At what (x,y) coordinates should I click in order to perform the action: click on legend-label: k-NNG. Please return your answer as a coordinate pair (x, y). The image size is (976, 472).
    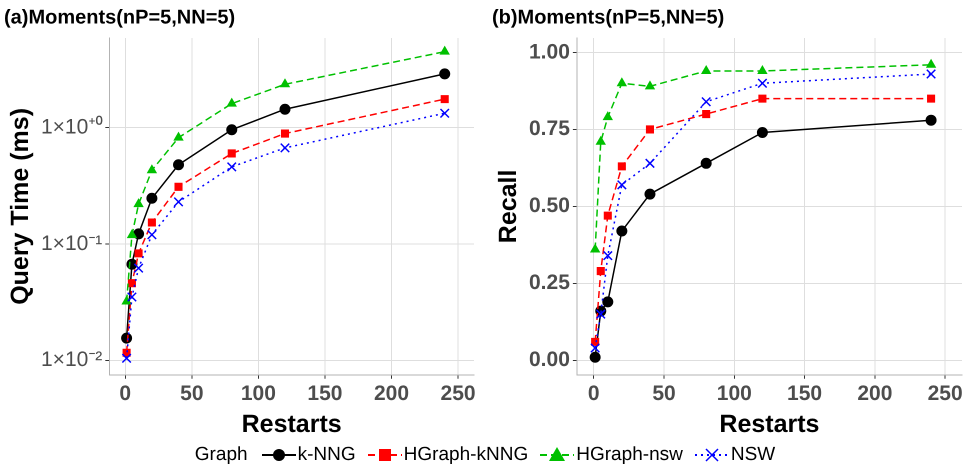
    Looking at the image, I should click on (327, 455).